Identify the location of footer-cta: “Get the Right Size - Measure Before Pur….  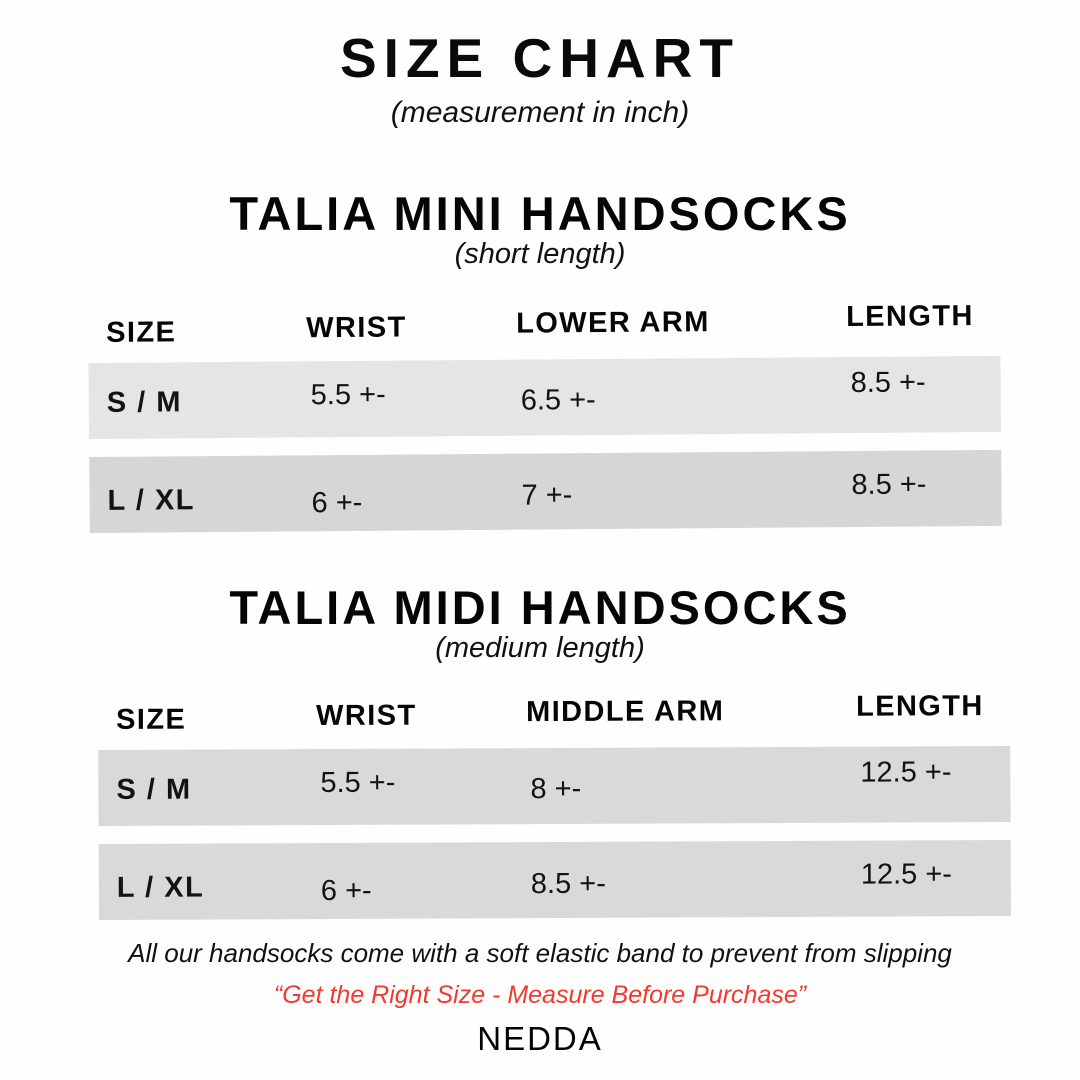
(540, 995).